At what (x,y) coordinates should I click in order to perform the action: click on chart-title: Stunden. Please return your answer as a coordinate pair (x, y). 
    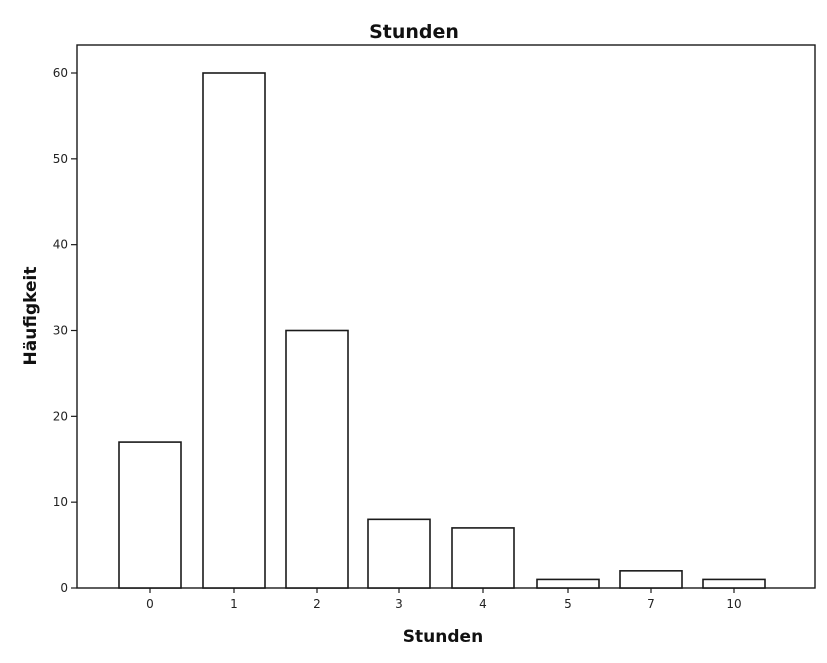
    Looking at the image, I should click on (414, 32).